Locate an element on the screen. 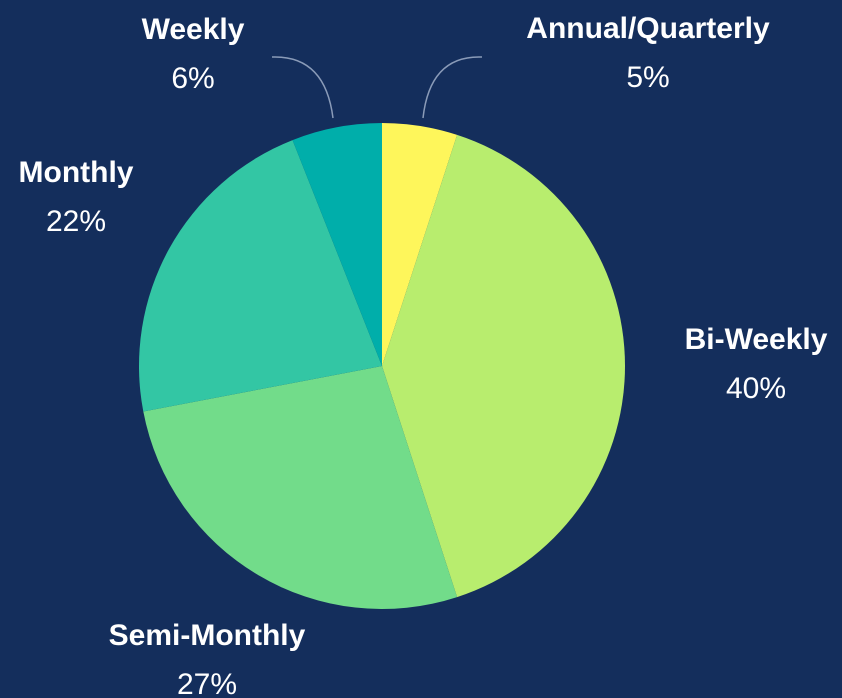 Image resolution: width=842 pixels, height=698 pixels. slice-label: Annual/Quarterly is located at coordinates (648, 28).